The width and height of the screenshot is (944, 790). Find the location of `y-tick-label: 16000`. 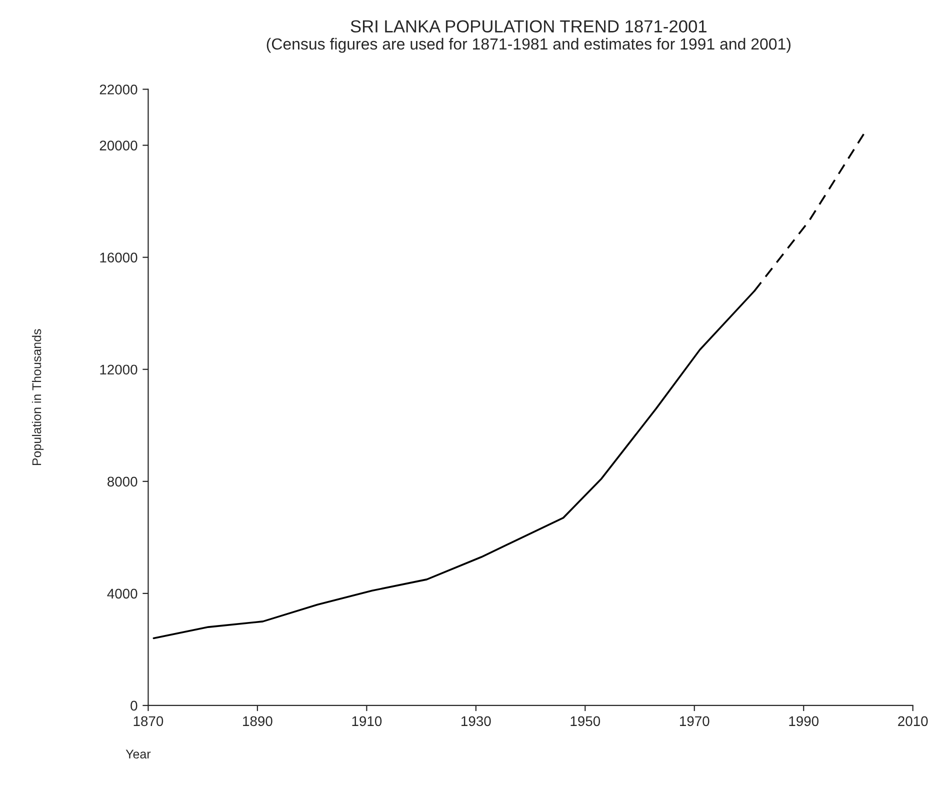

y-tick-label: 16000 is located at coordinates (119, 257).